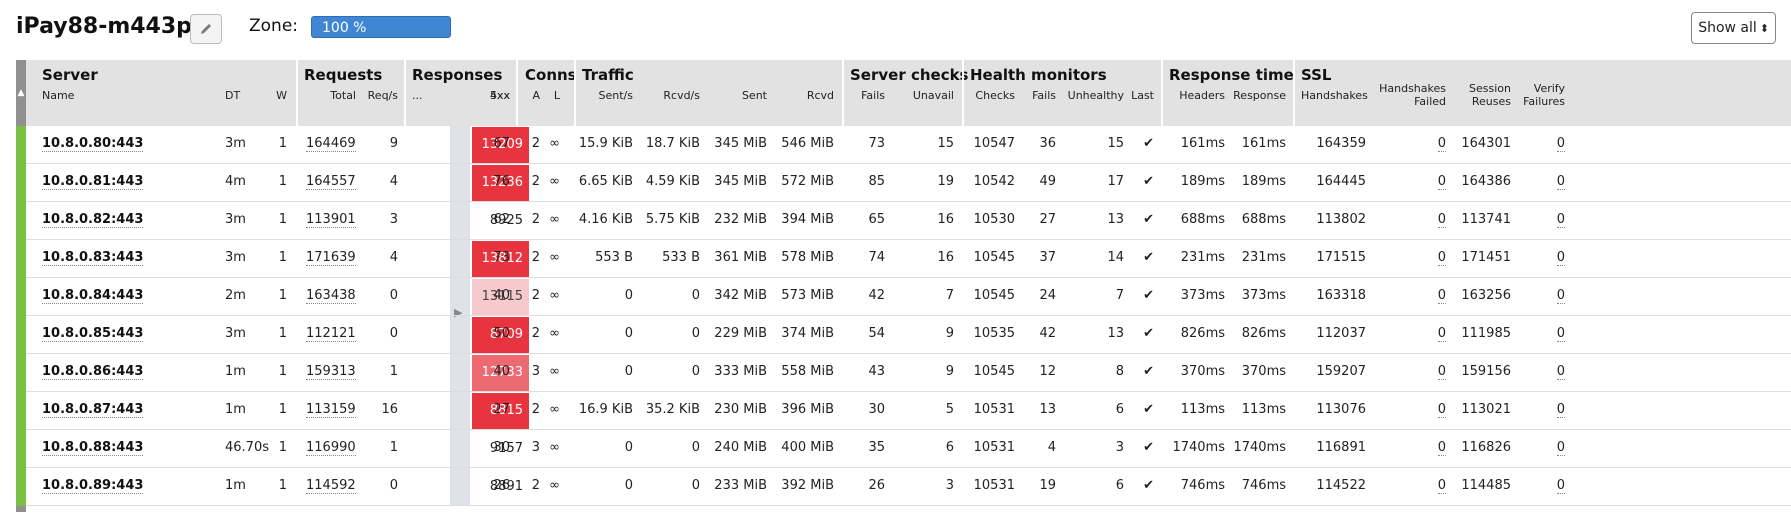  I want to click on col-session-reuses: Session Reuses, so click(1483, 95).